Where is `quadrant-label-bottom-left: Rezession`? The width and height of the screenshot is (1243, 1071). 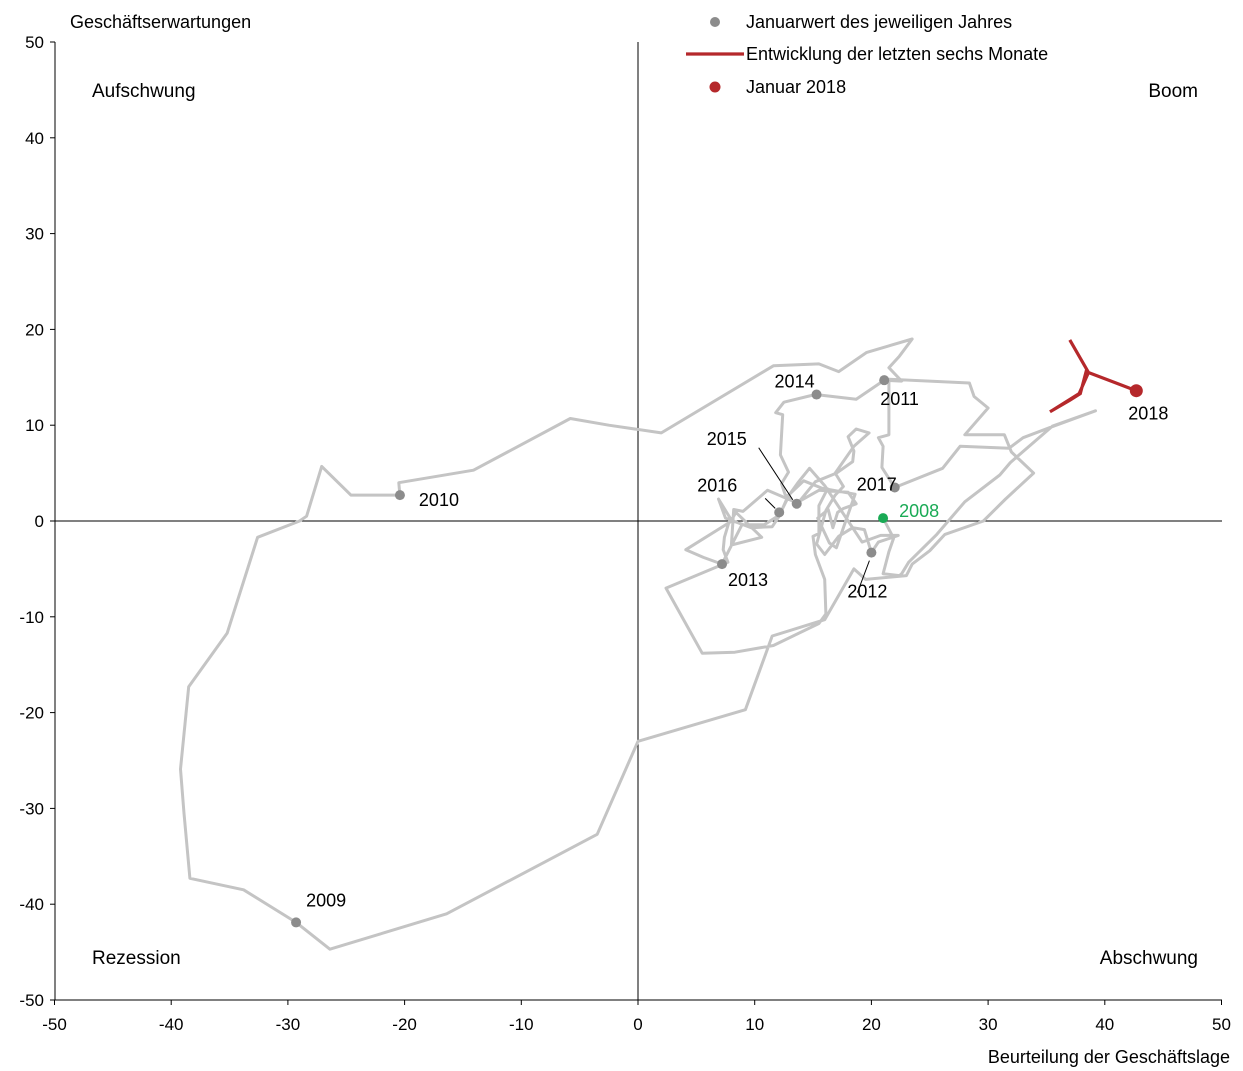
quadrant-label-bottom-left: Rezession is located at coordinates (136, 958).